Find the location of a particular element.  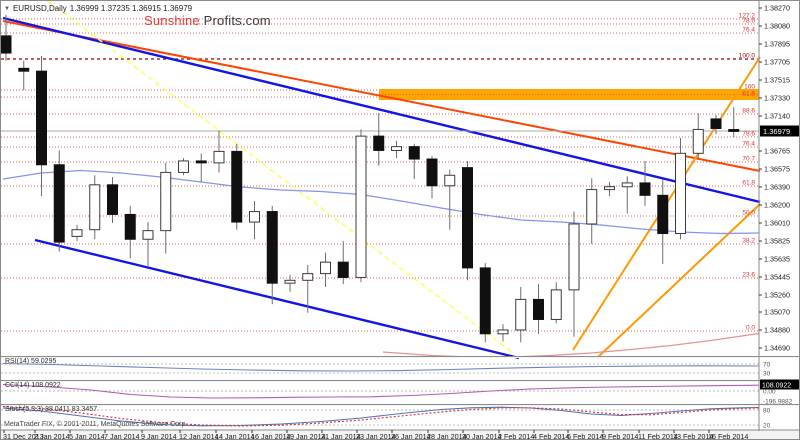

fib-level-label: 100 is located at coordinates (749, 87).